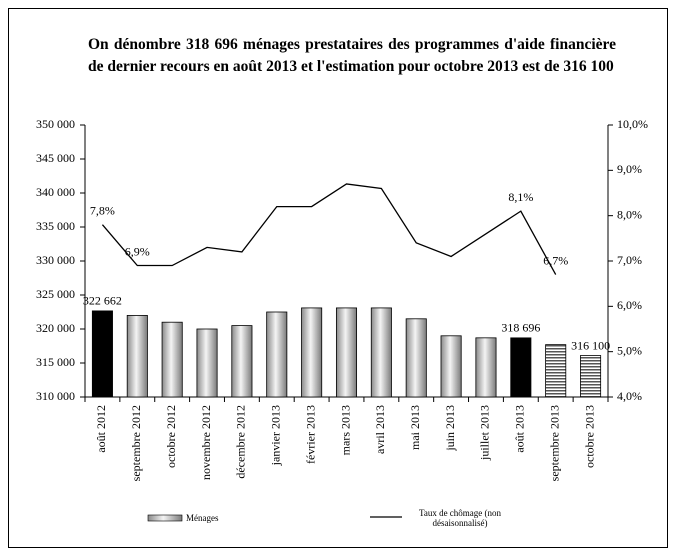 The height and width of the screenshot is (548, 676). Describe the element at coordinates (136, 443) in the screenshot. I see `x-tick-label: septembre 2012` at that location.